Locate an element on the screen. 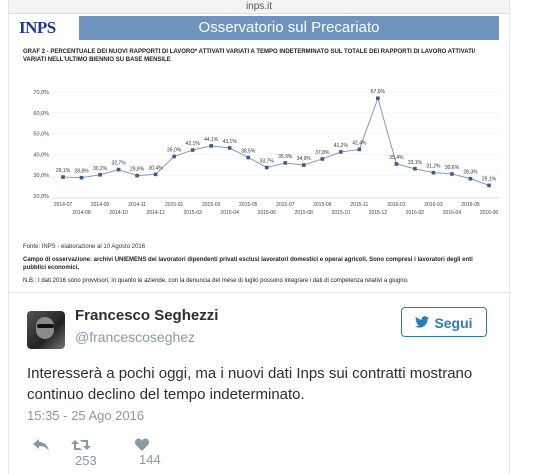 Image resolution: width=543 pixels, height=474 pixels. x-tick-label: 2015-12 is located at coordinates (378, 213).